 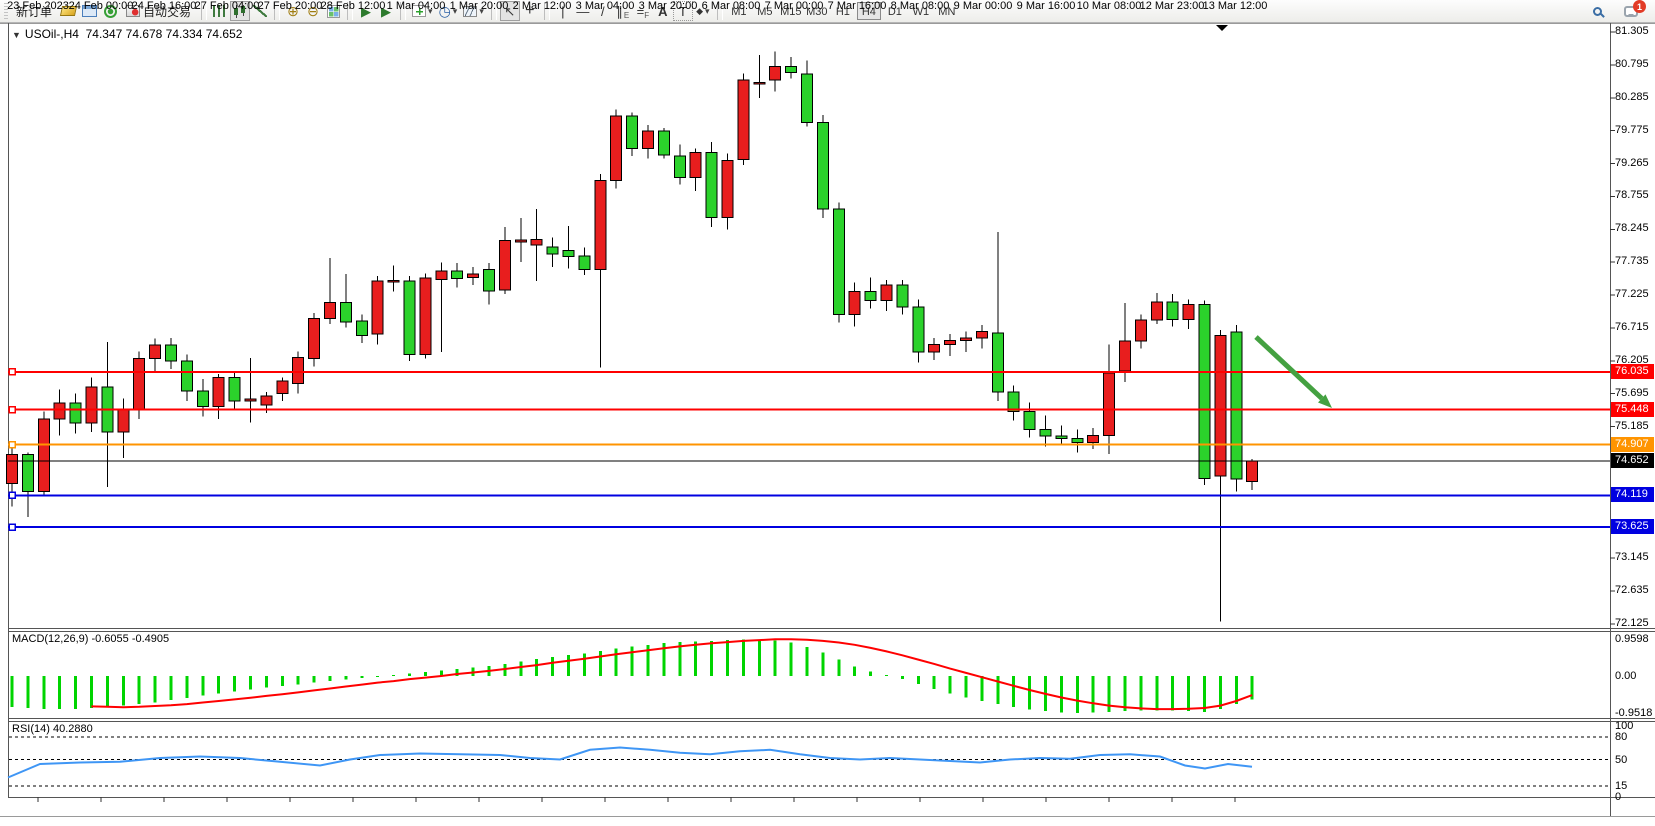 I want to click on collapse-icon: ▼, so click(x=16, y=35).